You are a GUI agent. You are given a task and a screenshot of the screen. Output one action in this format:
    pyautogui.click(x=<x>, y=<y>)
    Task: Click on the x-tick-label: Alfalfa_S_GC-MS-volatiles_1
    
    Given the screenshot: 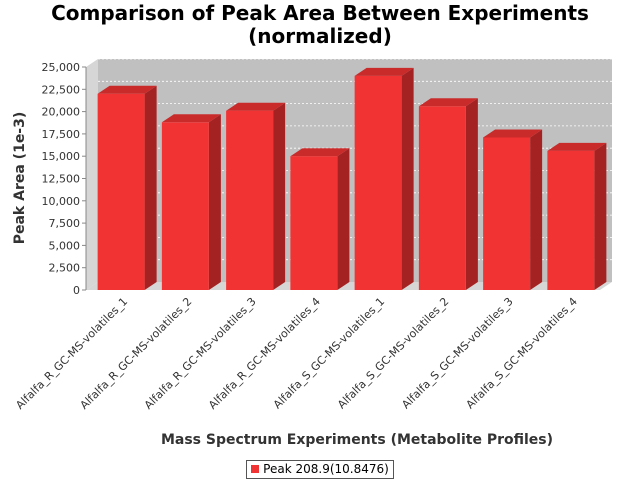 What is the action you would take?
    pyautogui.click(x=329, y=353)
    